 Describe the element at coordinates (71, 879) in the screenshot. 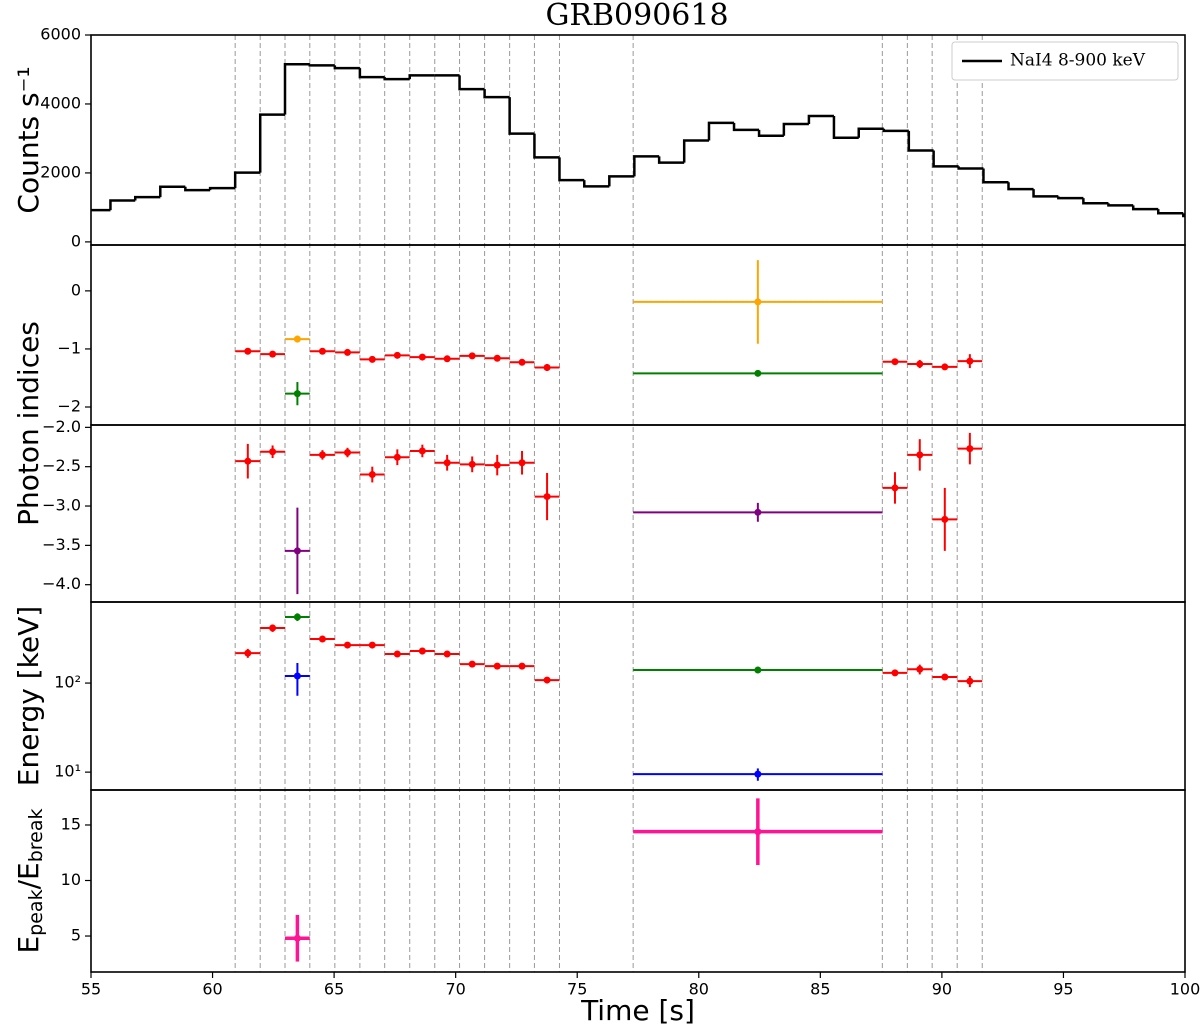

I see `y-tick-label: 10` at that location.